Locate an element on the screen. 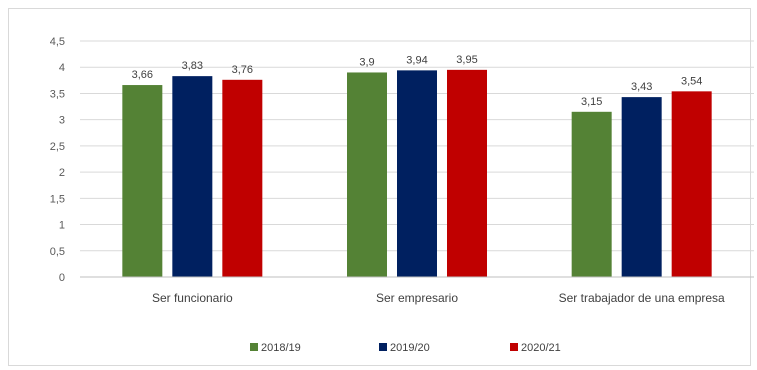  y-tick-label: 0,5 is located at coordinates (57, 252).